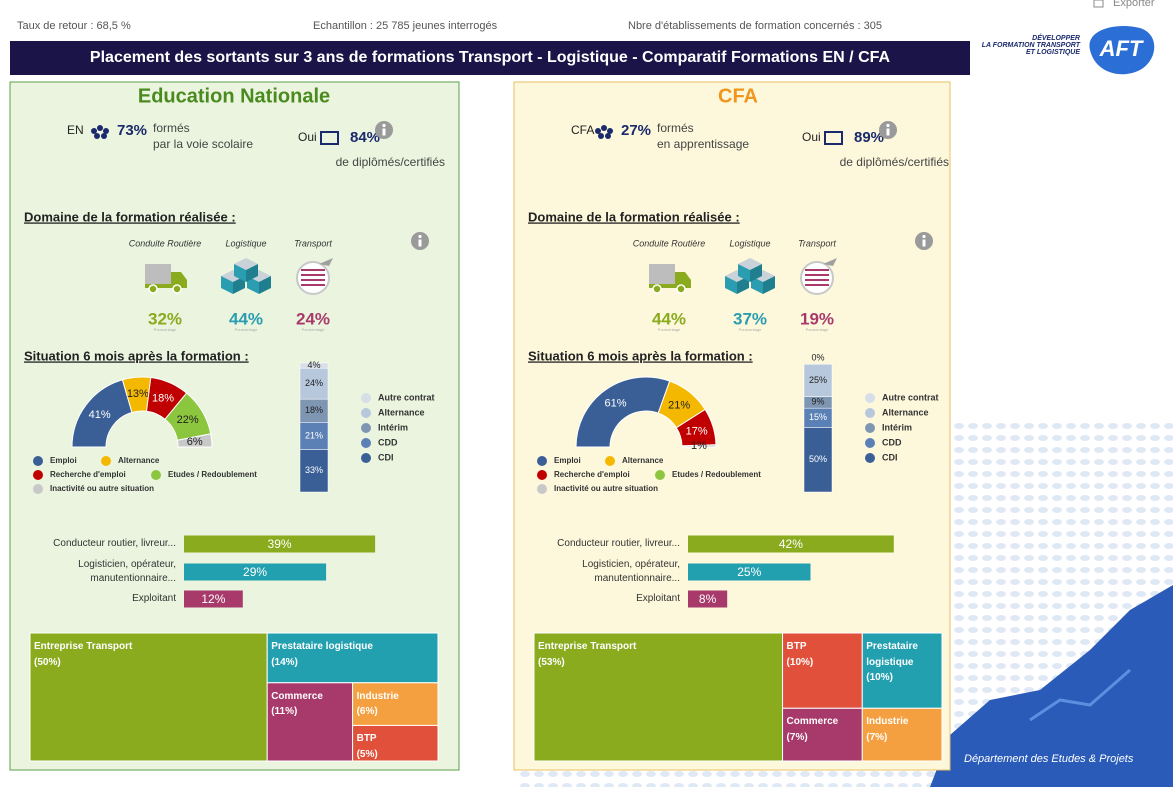 Image resolution: width=1173 pixels, height=787 pixels. What do you see at coordinates (567, 460) in the screenshot?
I see `legend-label: Emploi` at bounding box center [567, 460].